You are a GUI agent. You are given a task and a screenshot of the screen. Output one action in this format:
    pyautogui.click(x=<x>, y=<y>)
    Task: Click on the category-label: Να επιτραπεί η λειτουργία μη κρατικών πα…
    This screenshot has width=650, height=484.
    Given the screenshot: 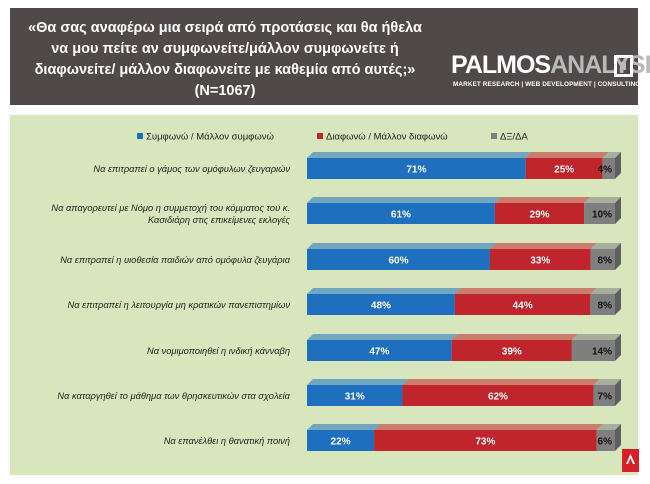 What is the action you would take?
    pyautogui.click(x=179, y=305)
    